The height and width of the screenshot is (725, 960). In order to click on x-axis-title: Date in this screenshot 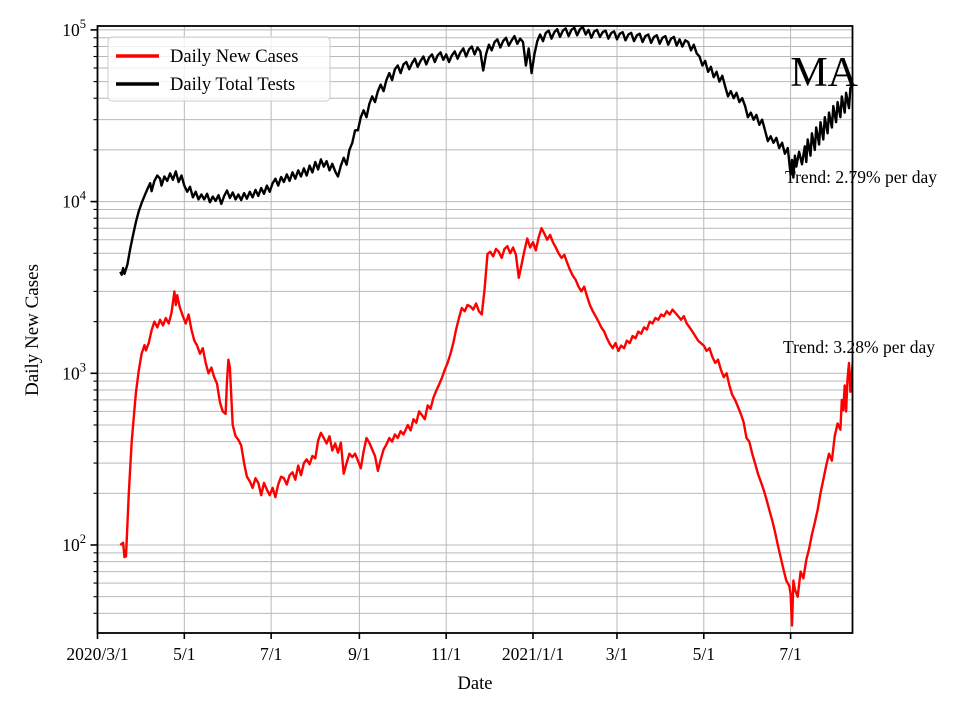, I will do `click(475, 684)`.